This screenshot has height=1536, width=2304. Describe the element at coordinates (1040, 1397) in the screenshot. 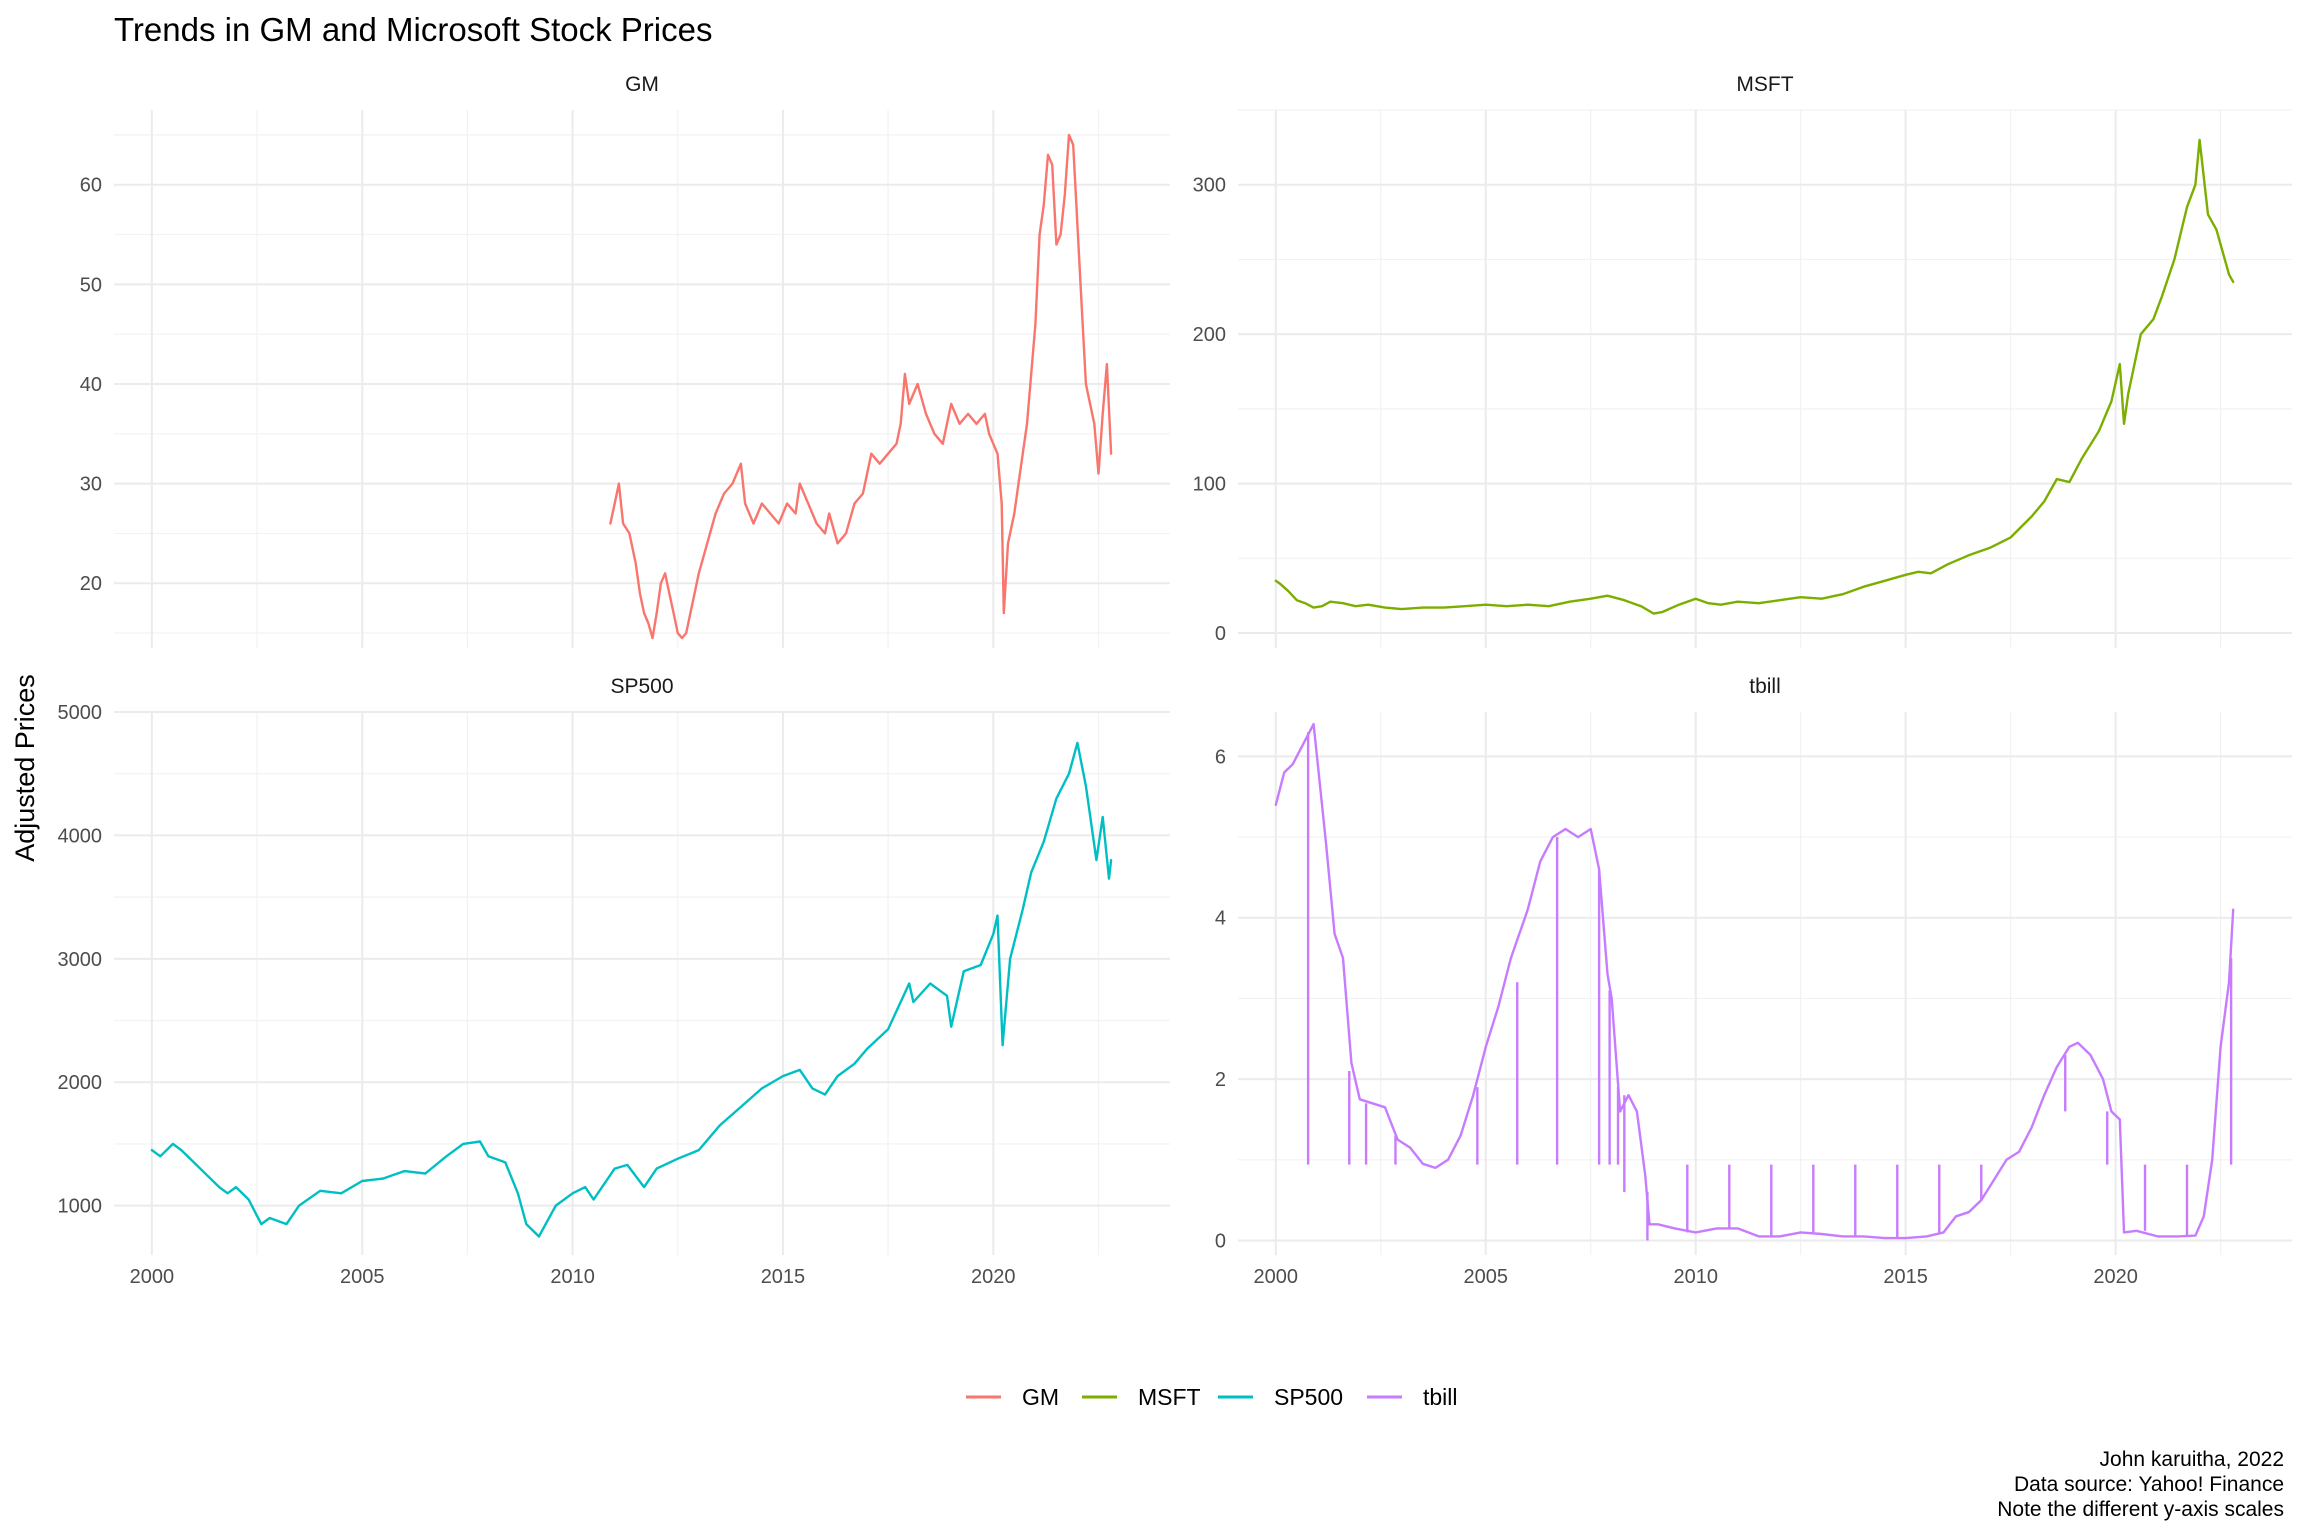

I see `legend-label: GM` at that location.